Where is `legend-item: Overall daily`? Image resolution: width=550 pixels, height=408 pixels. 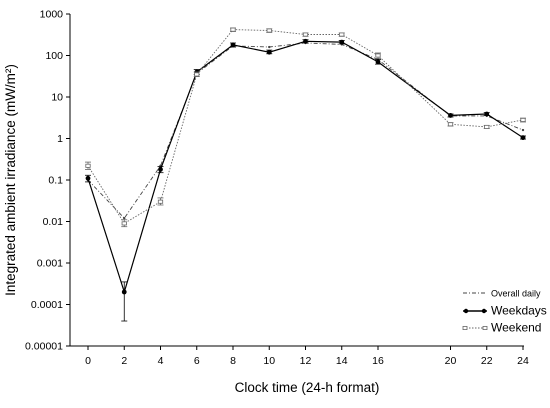 legend-item: Overall daily is located at coordinates (502, 294).